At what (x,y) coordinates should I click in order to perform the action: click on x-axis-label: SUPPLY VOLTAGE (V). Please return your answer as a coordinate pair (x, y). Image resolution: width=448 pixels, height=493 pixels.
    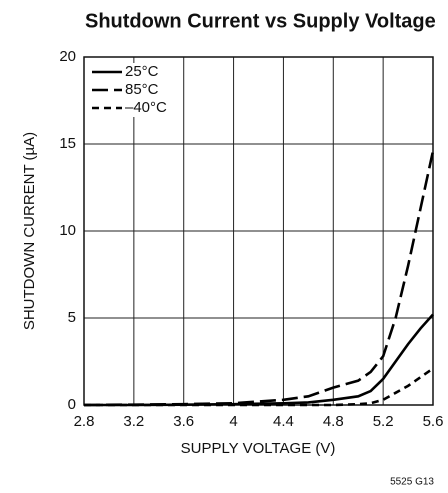
    Looking at the image, I should click on (258, 448).